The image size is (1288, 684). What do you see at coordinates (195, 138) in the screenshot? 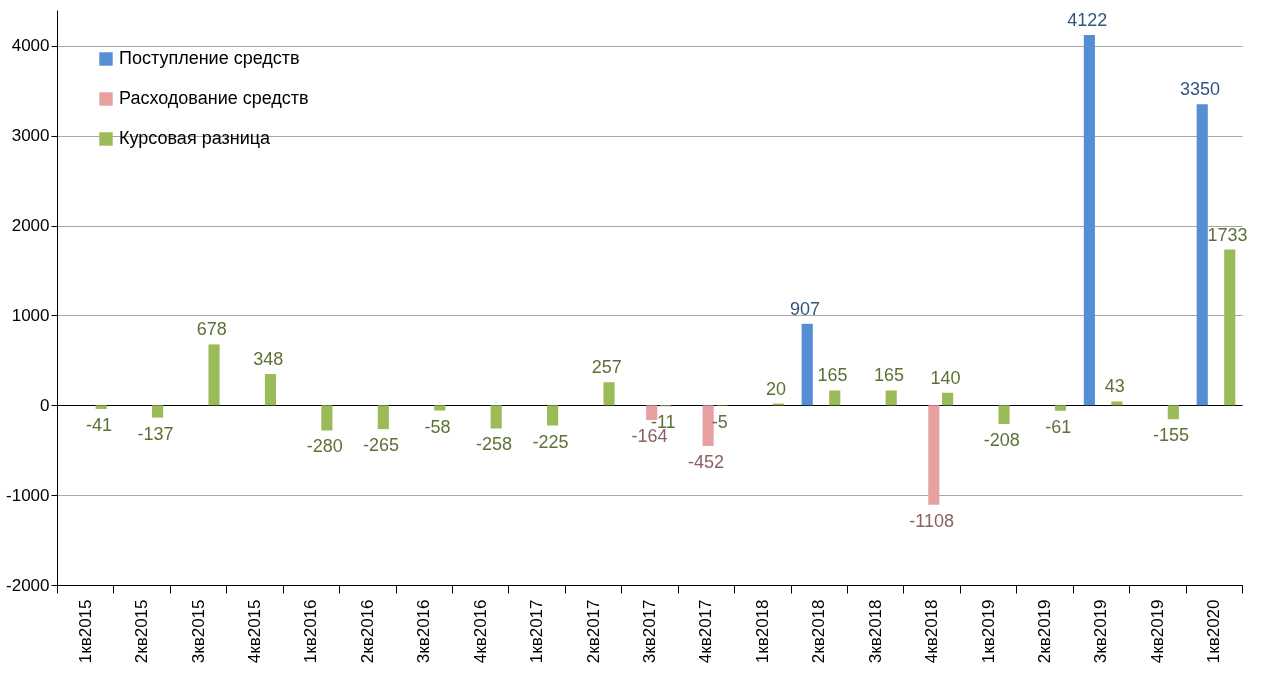
I see `legend-label: Курсовая разница` at bounding box center [195, 138].